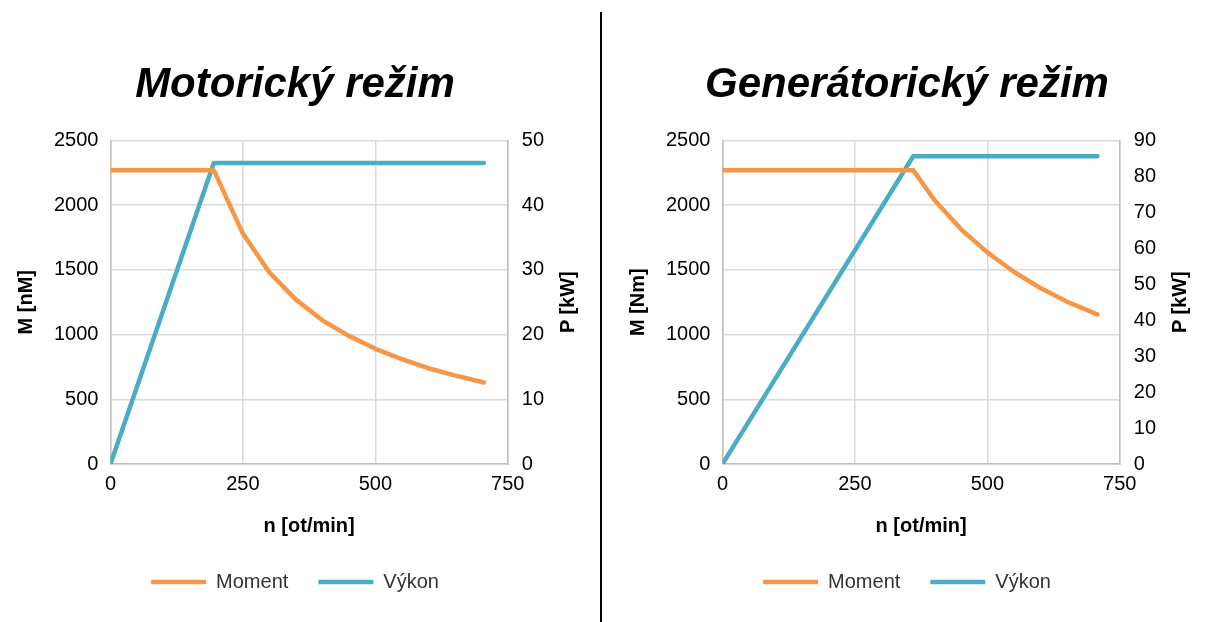  I want to click on y2-tick-label: 70, so click(1144, 210).